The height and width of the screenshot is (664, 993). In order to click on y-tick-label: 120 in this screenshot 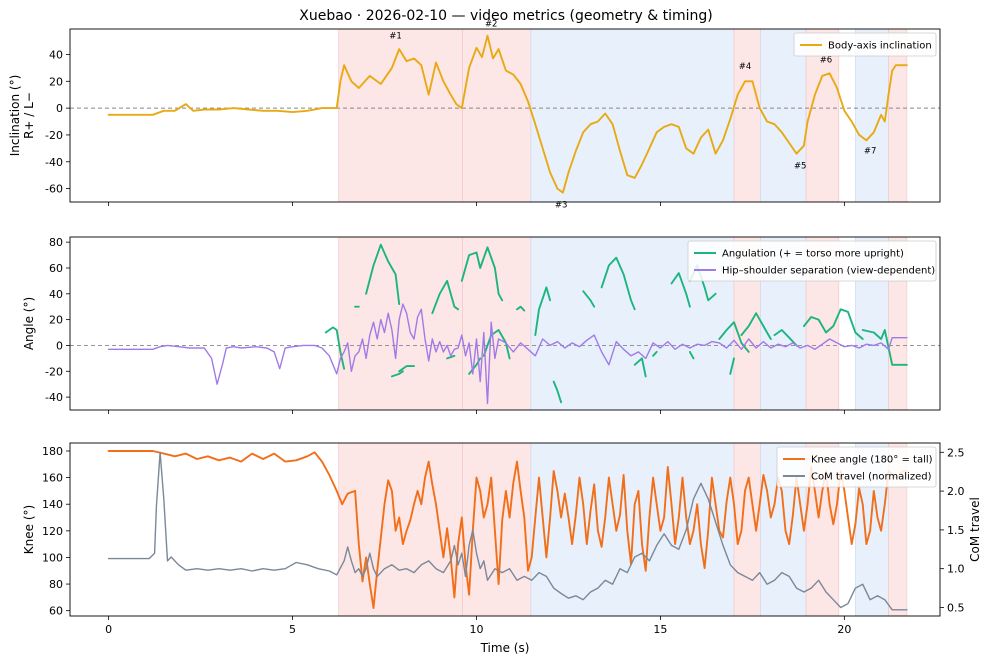, I will do `click(52, 531)`.